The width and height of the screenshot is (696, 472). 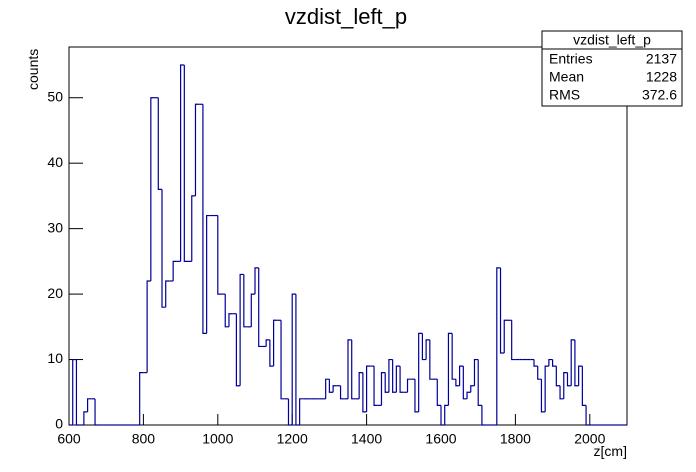 I want to click on x-tick-label: 600, so click(x=69, y=439).